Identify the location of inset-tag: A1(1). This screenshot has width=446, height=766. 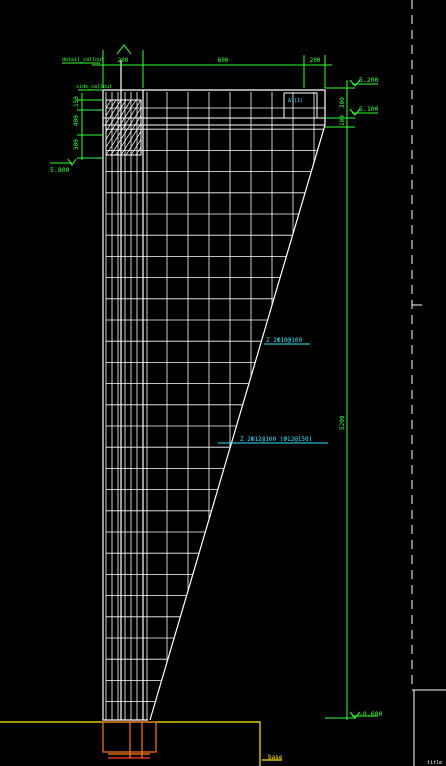
(295, 101).